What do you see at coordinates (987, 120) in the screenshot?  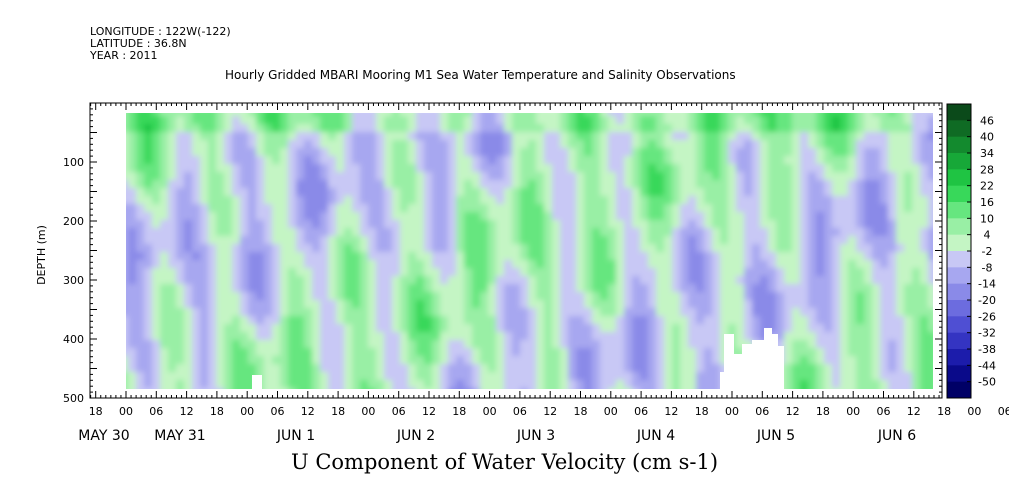 I see `colorbar-label: 46` at bounding box center [987, 120].